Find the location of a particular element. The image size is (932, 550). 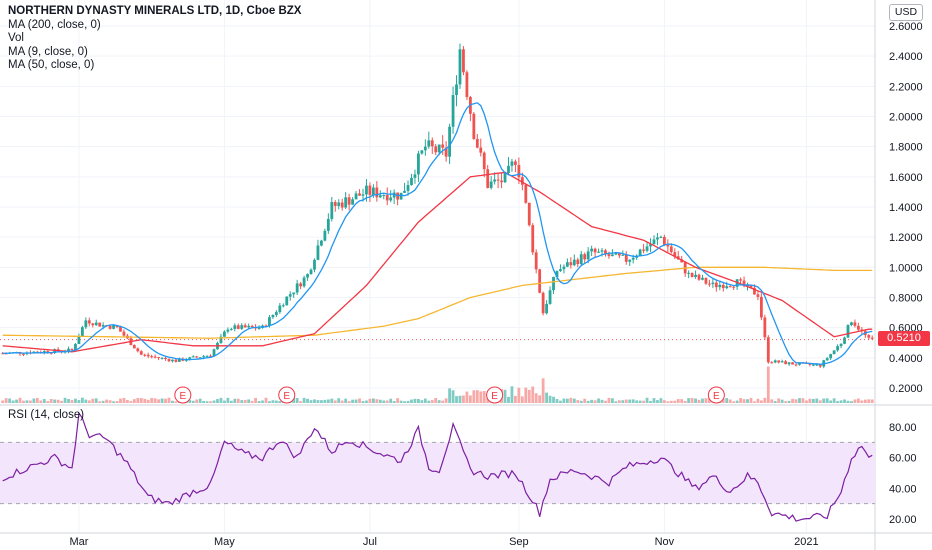

rsi-axis-tick: 20.00 is located at coordinates (903, 520).